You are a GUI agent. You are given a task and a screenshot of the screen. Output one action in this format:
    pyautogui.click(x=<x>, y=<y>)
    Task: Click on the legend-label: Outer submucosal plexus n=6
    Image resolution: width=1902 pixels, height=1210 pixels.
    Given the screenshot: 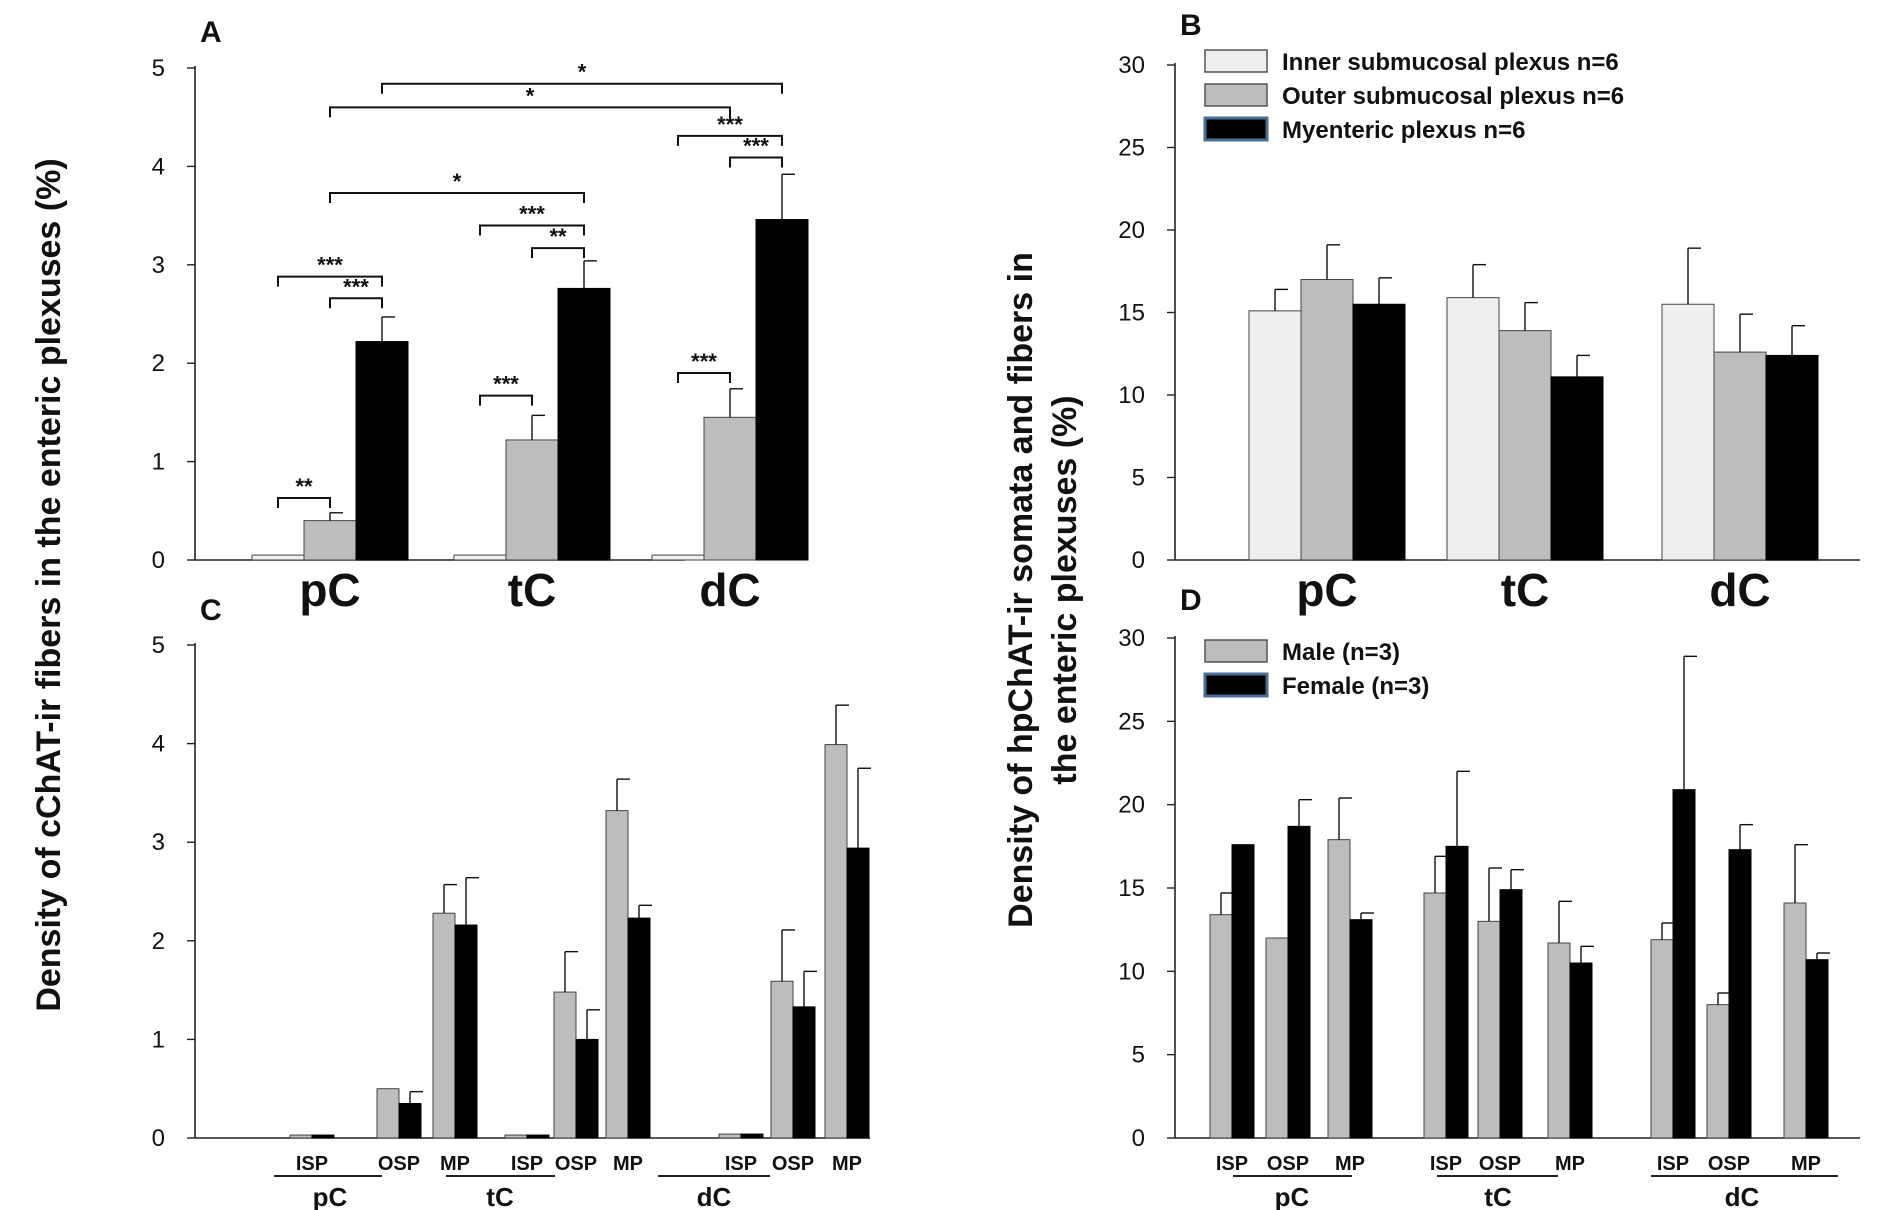 What is the action you would take?
    pyautogui.click(x=1453, y=96)
    